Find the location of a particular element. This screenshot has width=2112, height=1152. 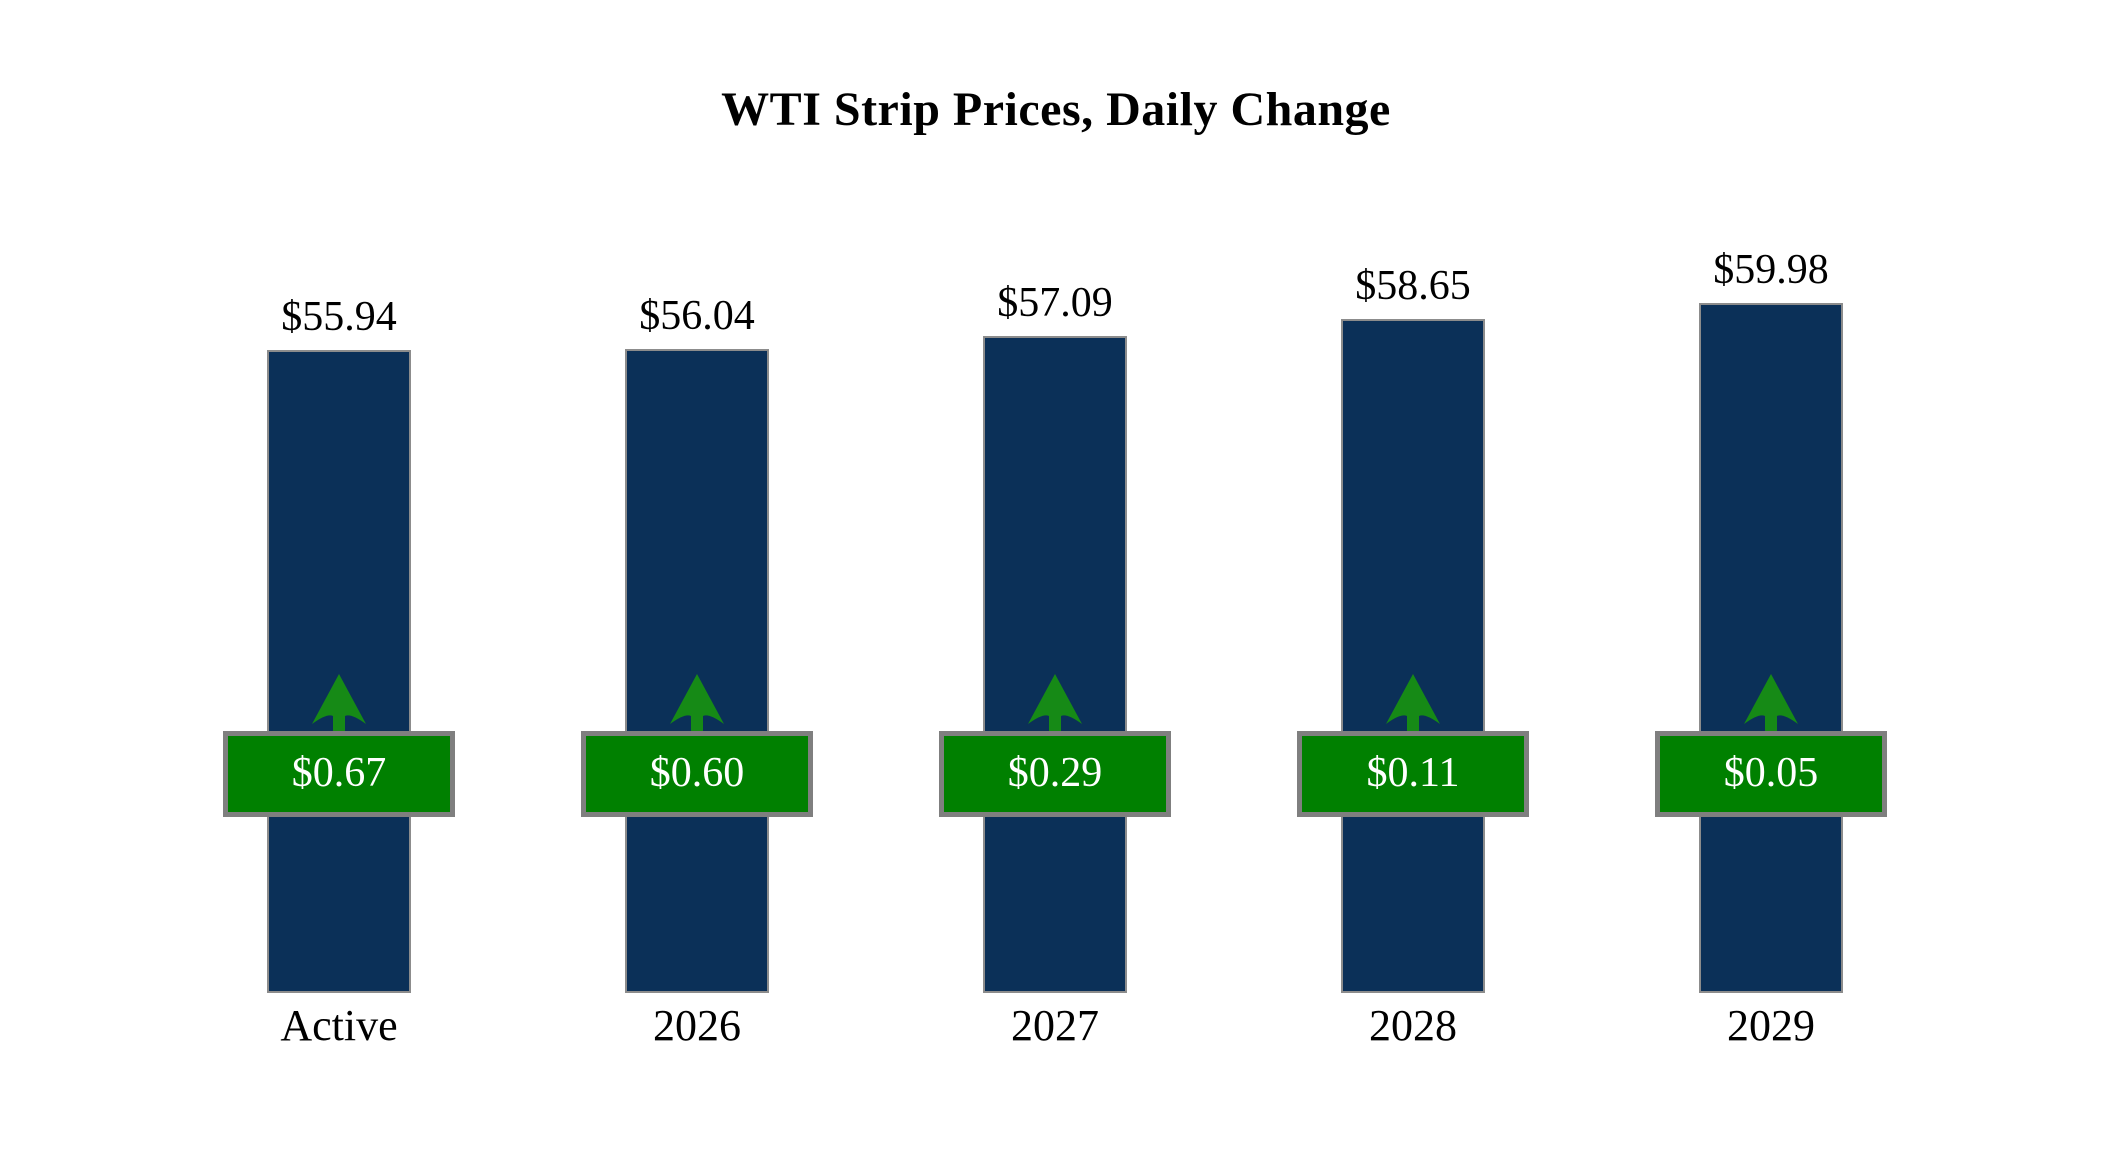

category-label: Active is located at coordinates (339, 1025).